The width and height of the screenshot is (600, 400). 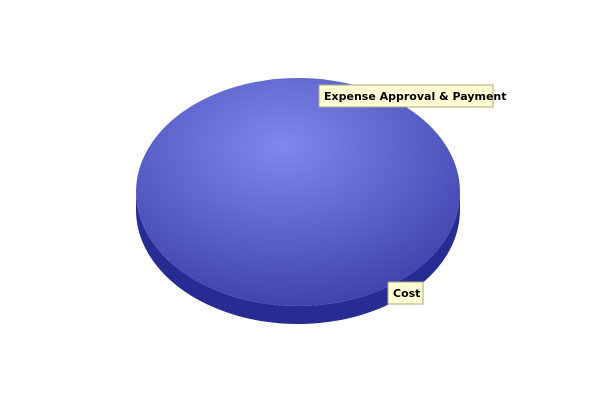 What do you see at coordinates (415, 96) in the screenshot?
I see `slice-label-text: Expense Approval & Payment` at bounding box center [415, 96].